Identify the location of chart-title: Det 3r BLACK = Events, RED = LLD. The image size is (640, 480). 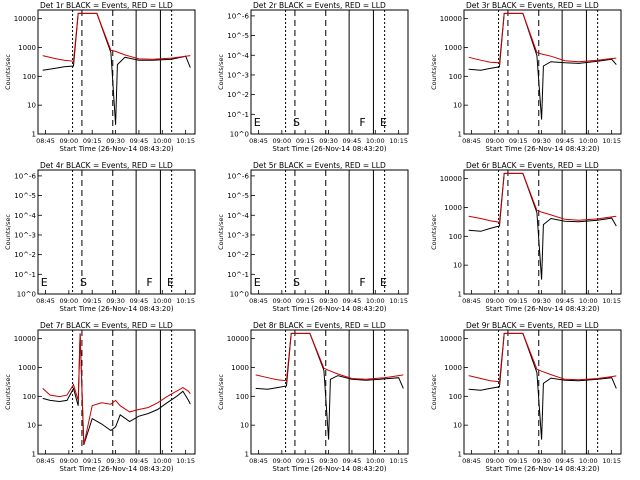
(532, 5).